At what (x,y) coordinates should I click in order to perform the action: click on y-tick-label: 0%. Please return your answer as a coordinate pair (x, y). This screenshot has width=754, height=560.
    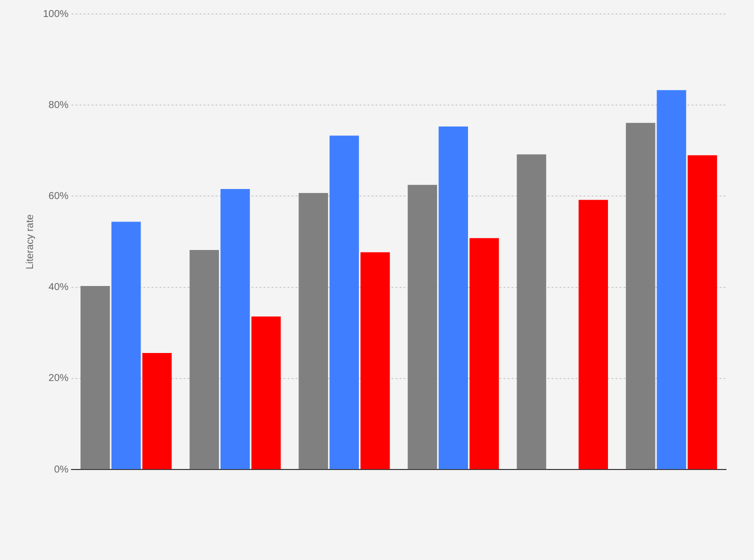
    Looking at the image, I should click on (61, 470).